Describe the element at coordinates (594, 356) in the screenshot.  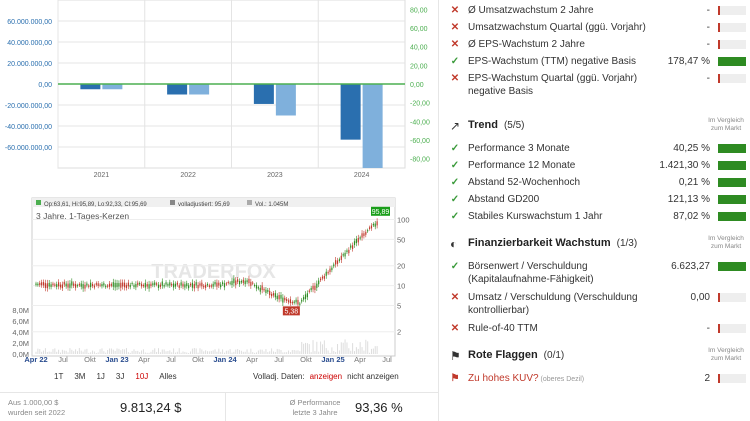
I see `section-header: ⚑ Rote Flaggen (0/1) Im Vergleich zum Markt` at that location.